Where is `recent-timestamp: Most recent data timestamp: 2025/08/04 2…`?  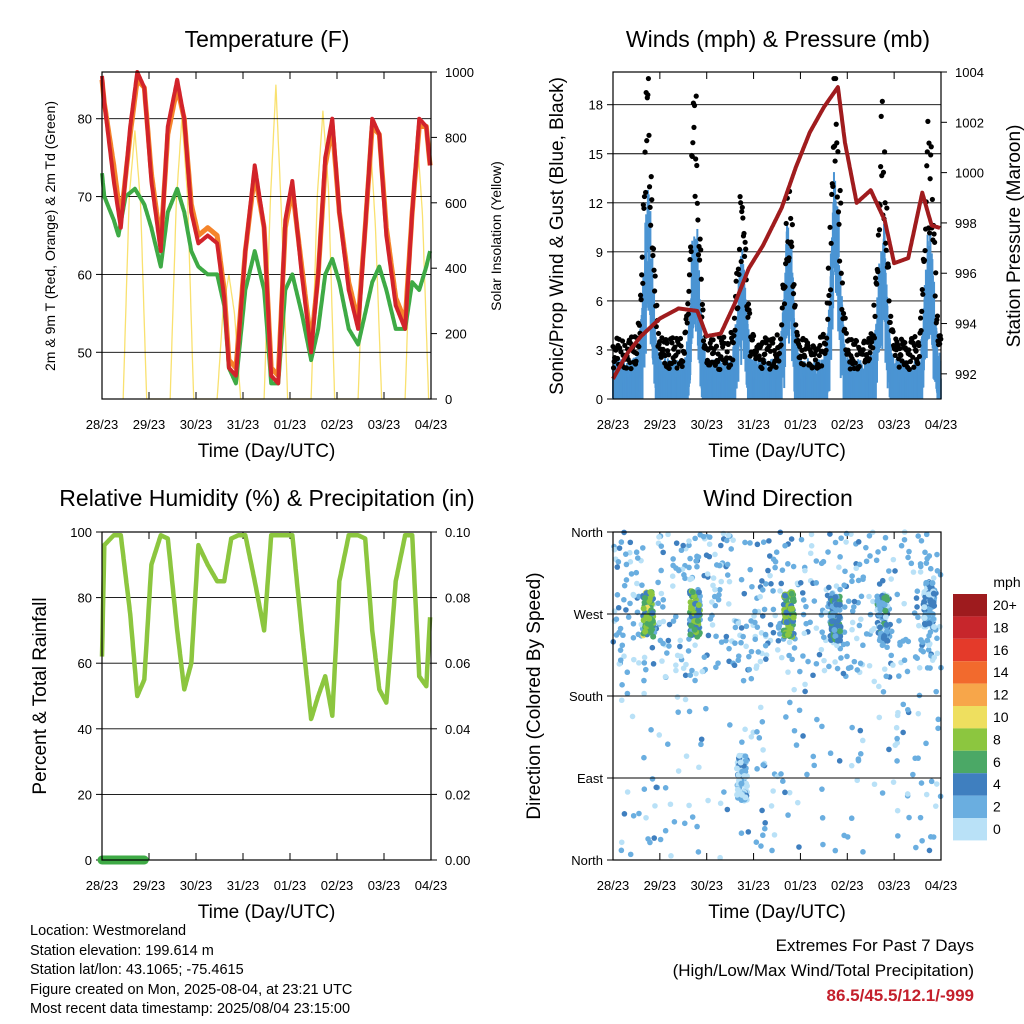
recent-timestamp: Most recent data timestamp: 2025/08/04 2… is located at coordinates (190, 1009).